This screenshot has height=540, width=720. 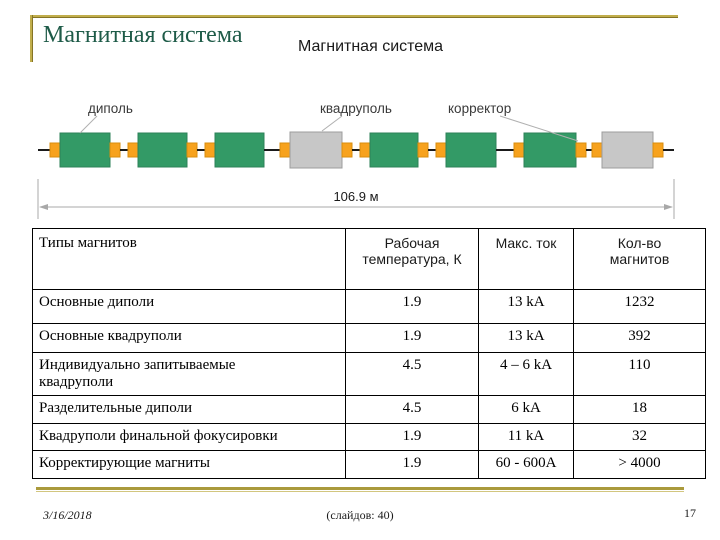 I want to click on corrector-leader-line, so click(x=539, y=128).